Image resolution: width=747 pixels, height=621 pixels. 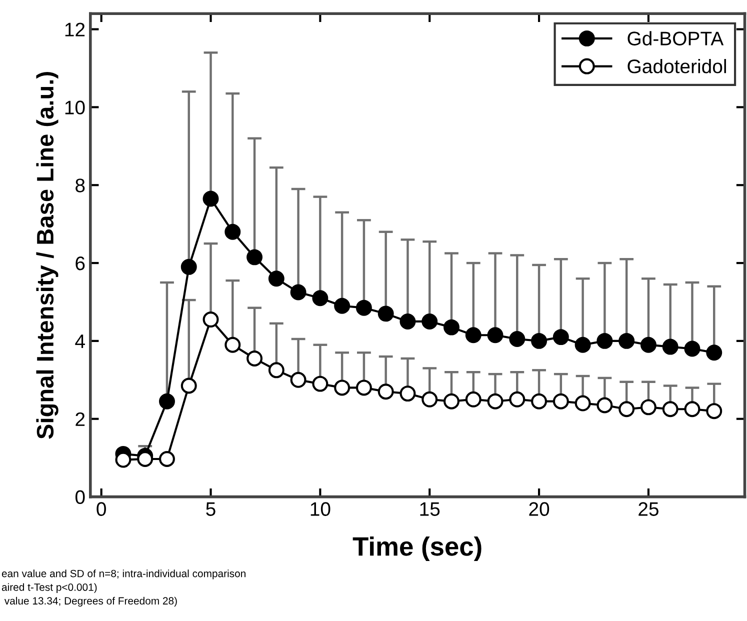 What do you see at coordinates (47, 255) in the screenshot?
I see `y-axis-title: Signal Intensity / Base Line (a.u.)` at bounding box center [47, 255].